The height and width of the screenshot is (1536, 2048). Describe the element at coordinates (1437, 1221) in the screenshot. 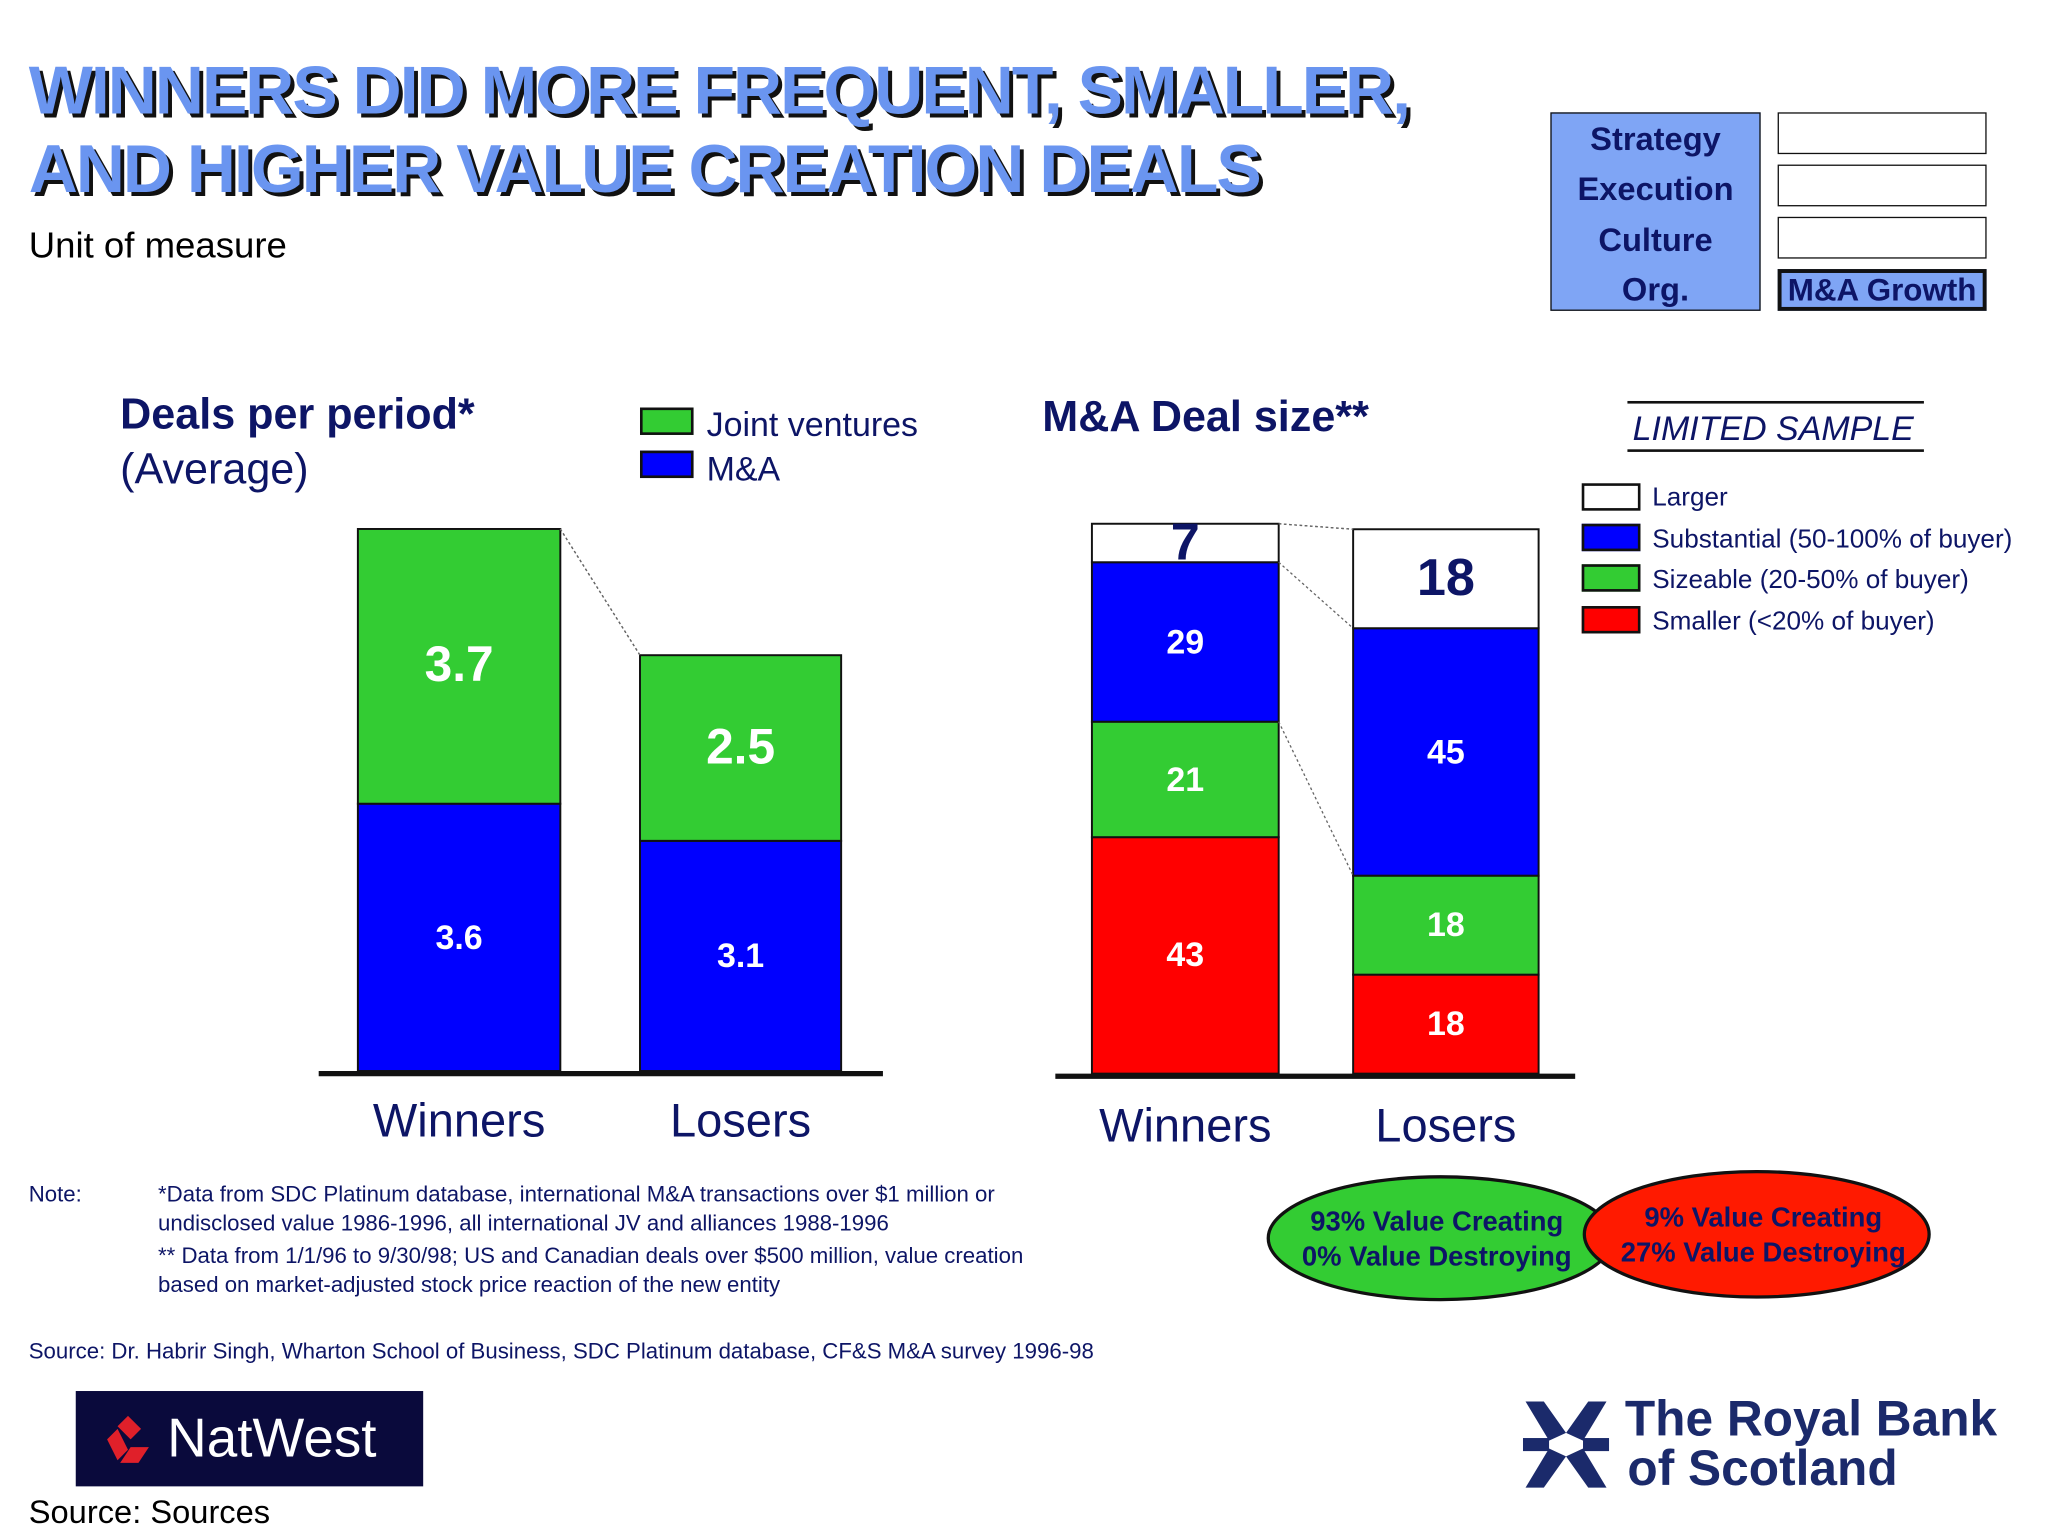

I see `winners-outcome-line1: 93% Value Creating` at that location.